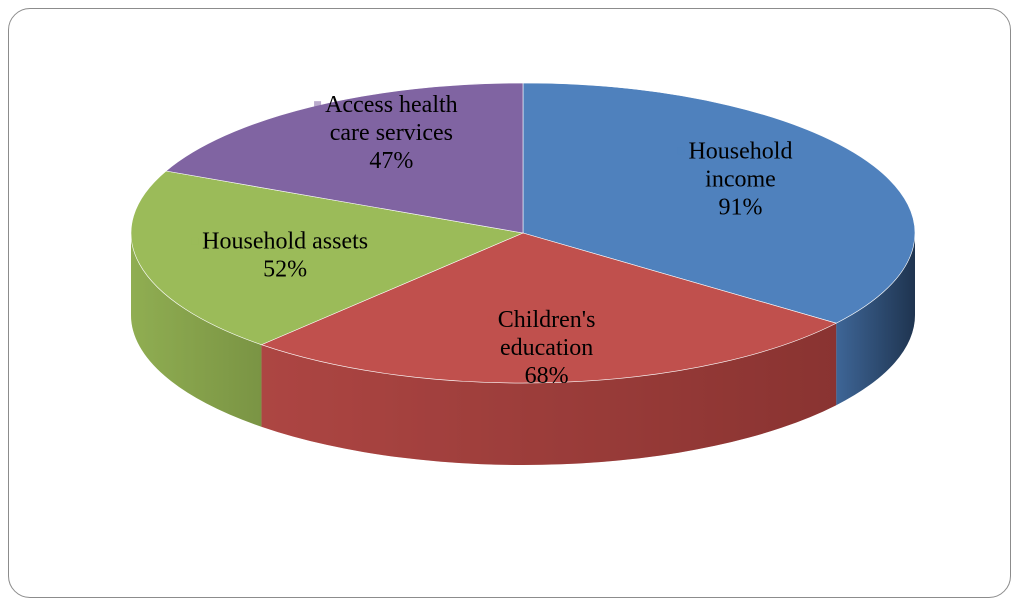 This screenshot has width=1020, height=607. I want to click on label-marker-children-s-education, so click(490, 319).